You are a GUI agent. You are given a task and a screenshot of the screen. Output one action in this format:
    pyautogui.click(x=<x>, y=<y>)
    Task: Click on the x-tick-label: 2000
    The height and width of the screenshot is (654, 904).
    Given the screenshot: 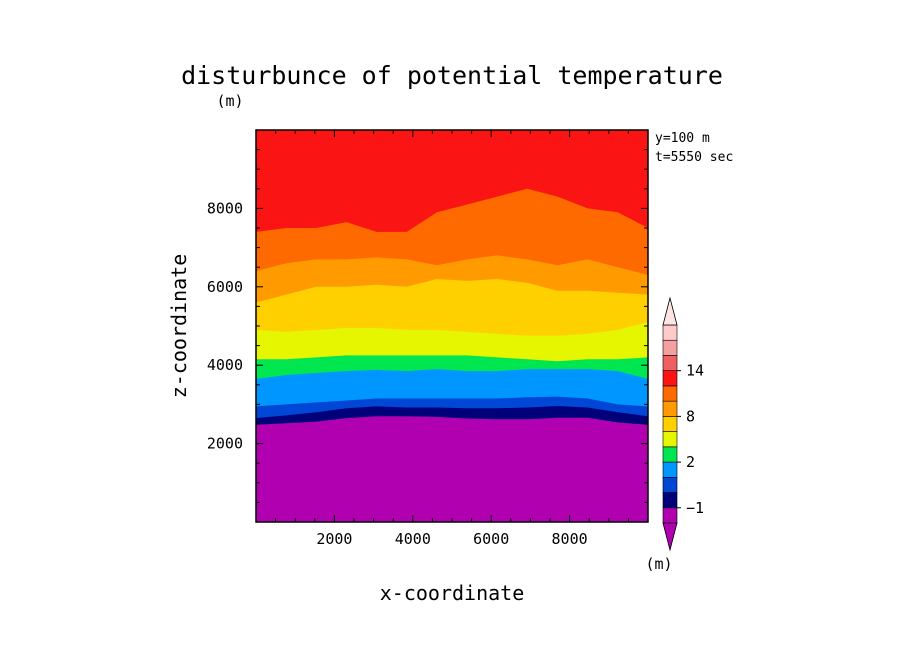 What is the action you would take?
    pyautogui.click(x=334, y=539)
    